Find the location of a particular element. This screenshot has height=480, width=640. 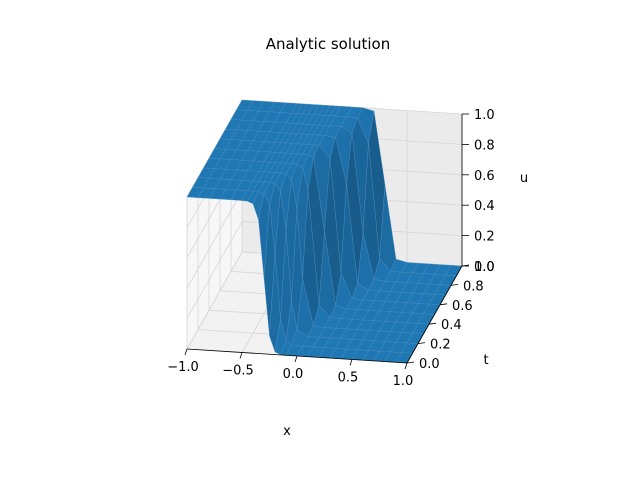

z-tick-label: 0.0 is located at coordinates (484, 267).